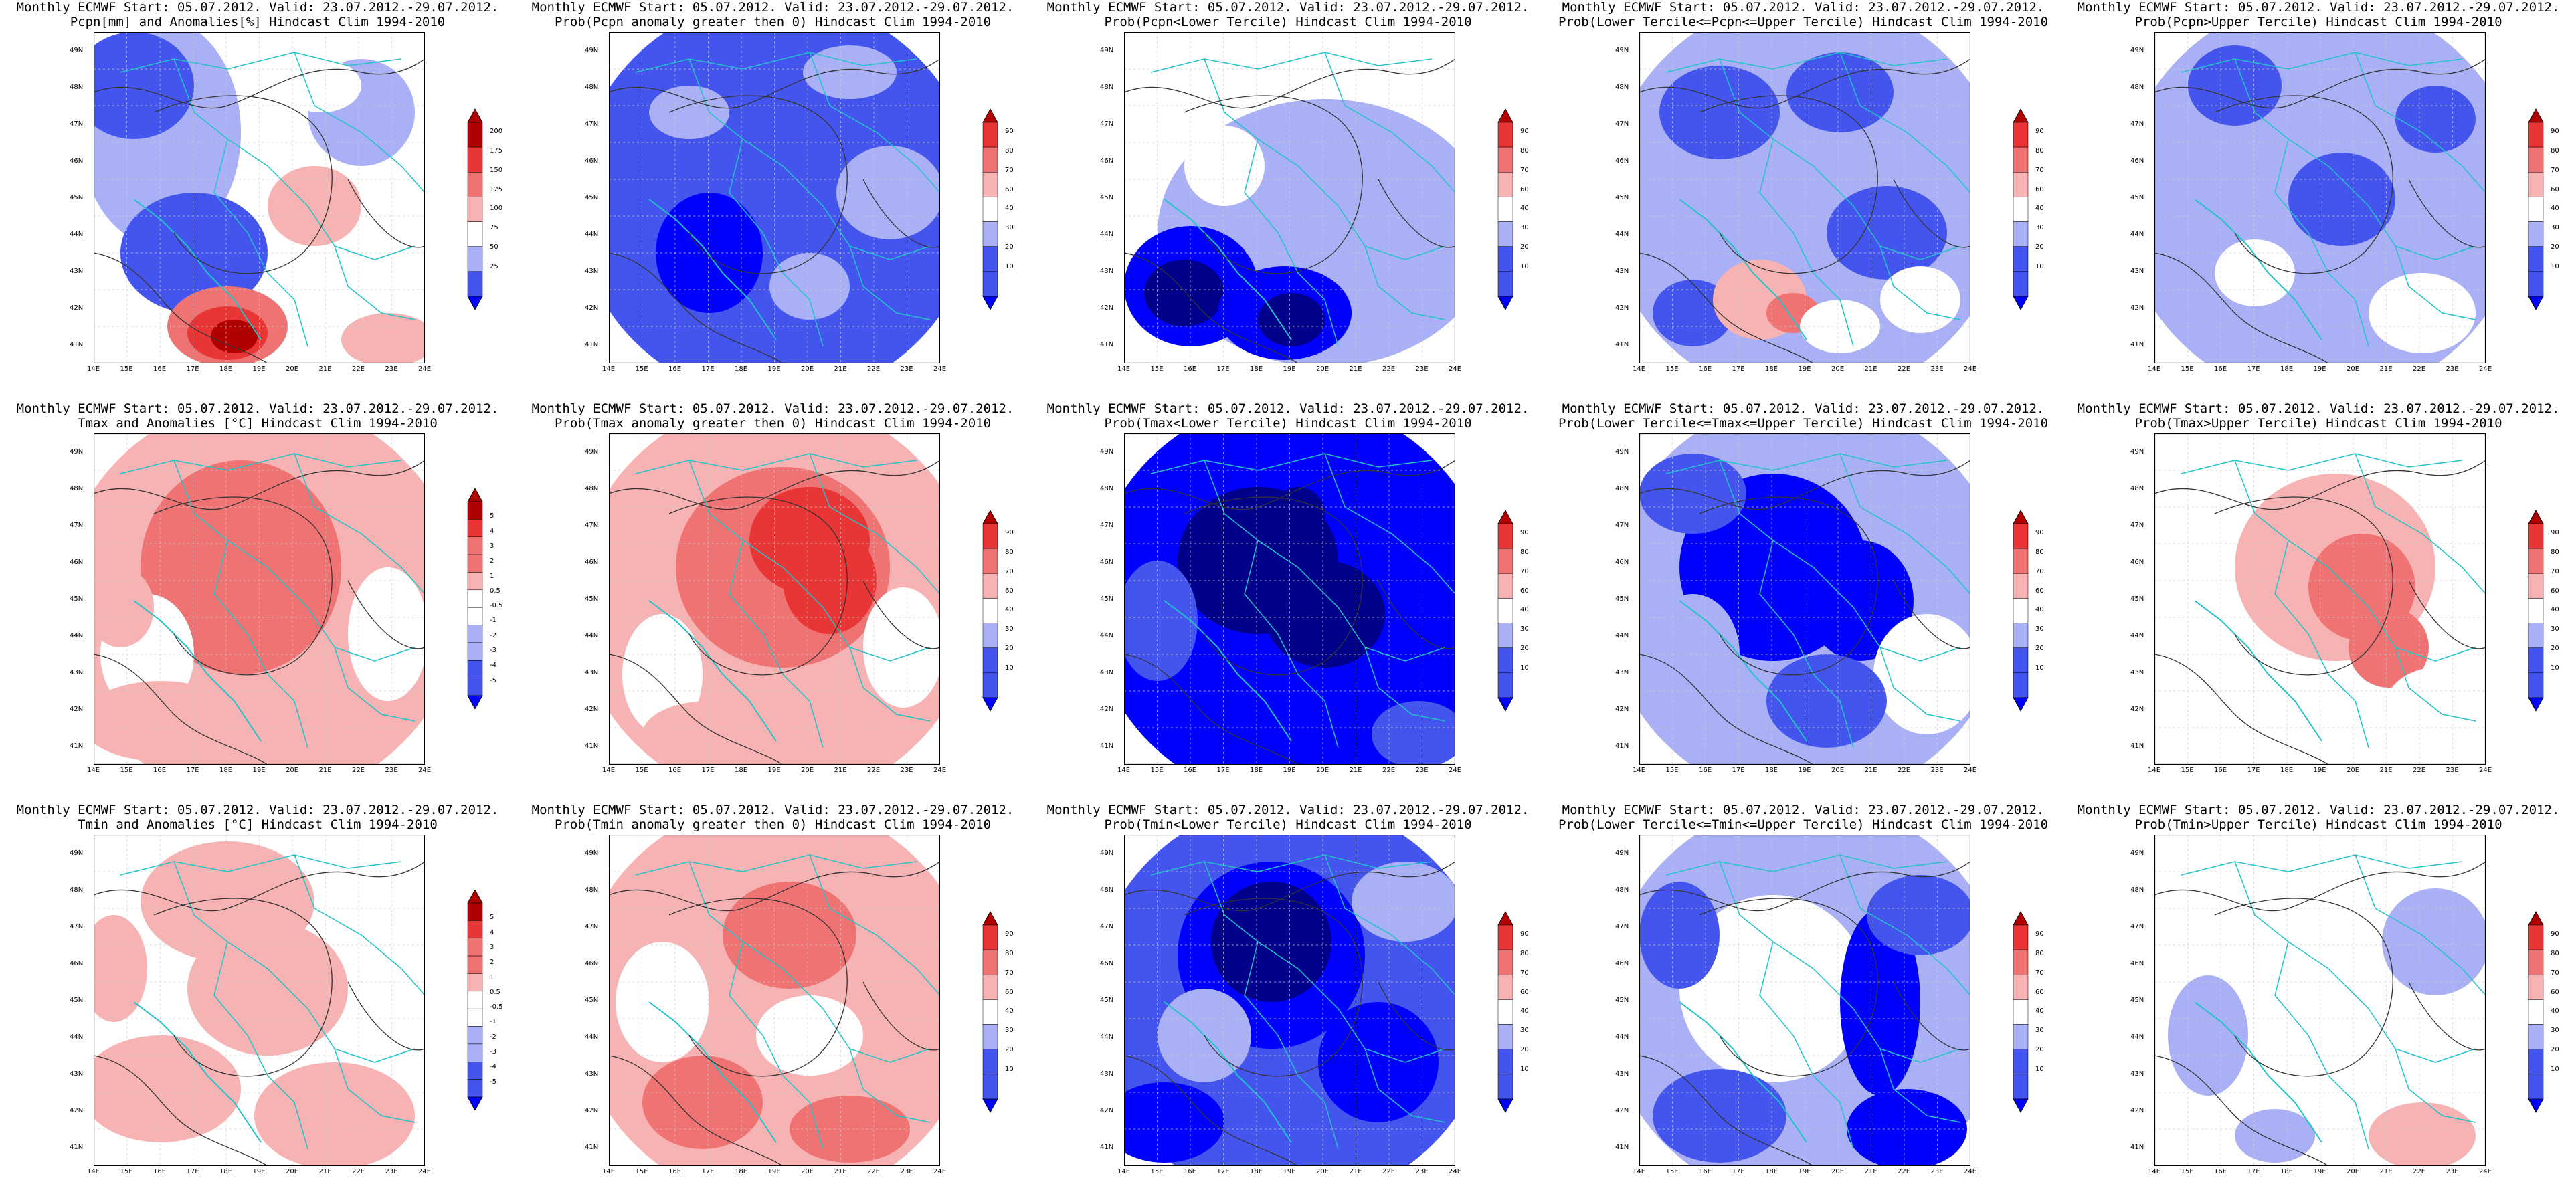 This screenshot has width=2576, height=1204. I want to click on x-tick-label: 16E, so click(160, 770).